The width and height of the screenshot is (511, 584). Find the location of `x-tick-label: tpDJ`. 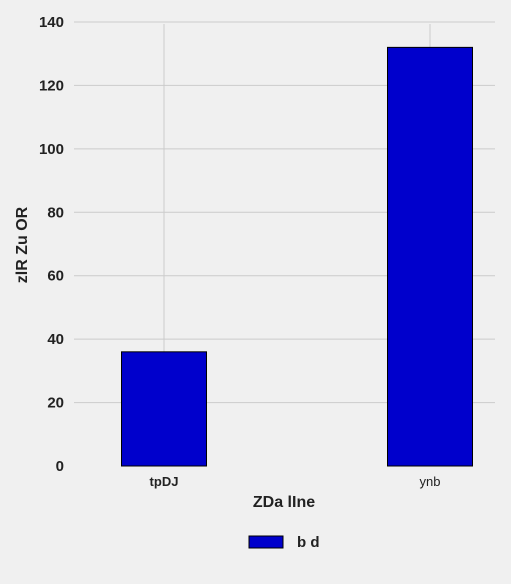

x-tick-label: tpDJ is located at coordinates (164, 481).